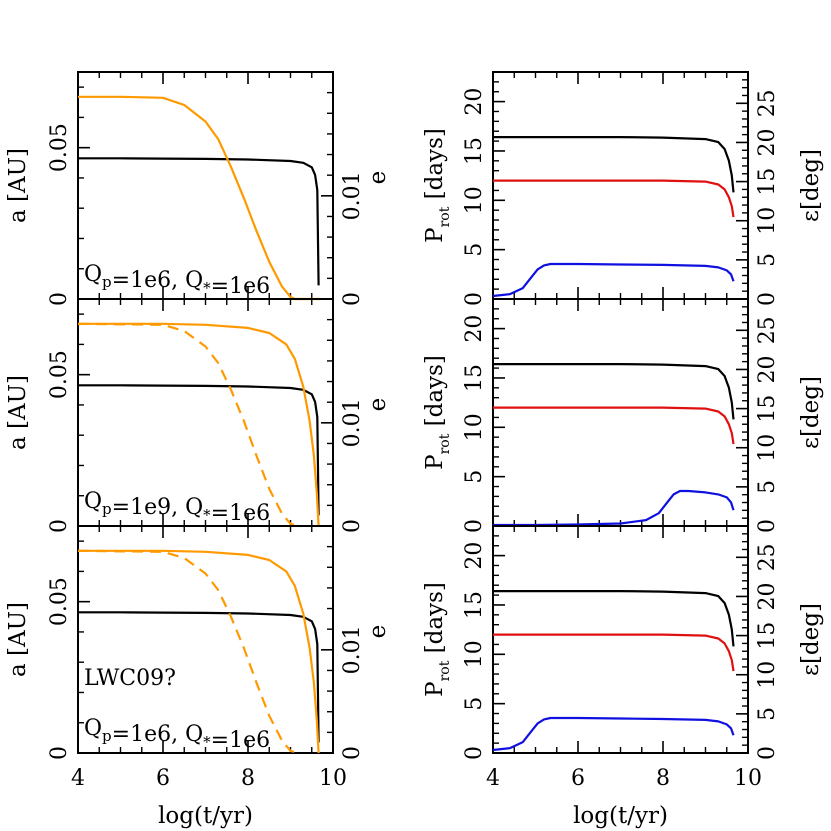  What do you see at coordinates (474, 605) in the screenshot?
I see `y-left-tick-label: 15` at bounding box center [474, 605].